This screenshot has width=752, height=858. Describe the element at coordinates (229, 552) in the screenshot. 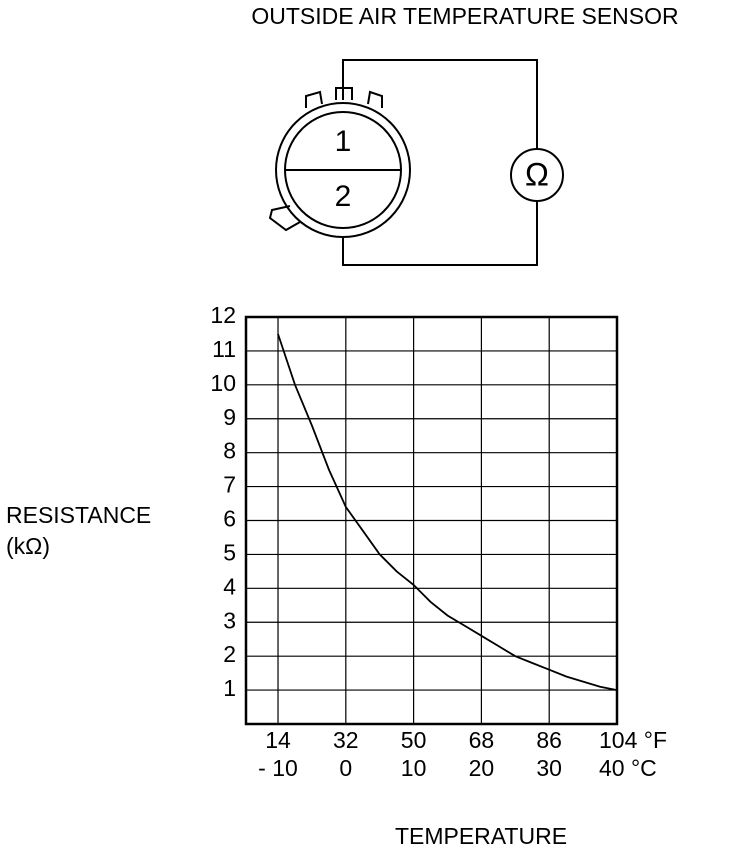

I see `y-tick-label: 5` at that location.